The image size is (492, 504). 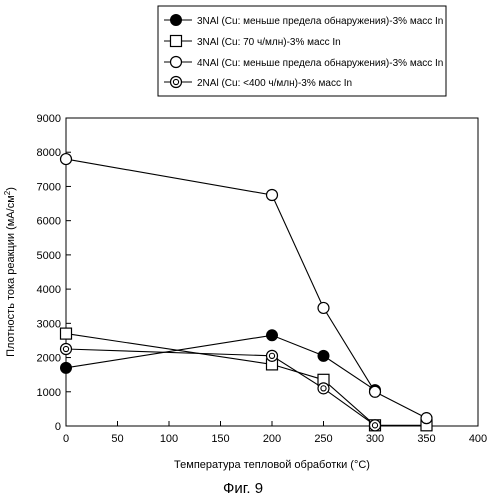 What do you see at coordinates (220, 439) in the screenshot?
I see `x-tick-label: 150` at bounding box center [220, 439].